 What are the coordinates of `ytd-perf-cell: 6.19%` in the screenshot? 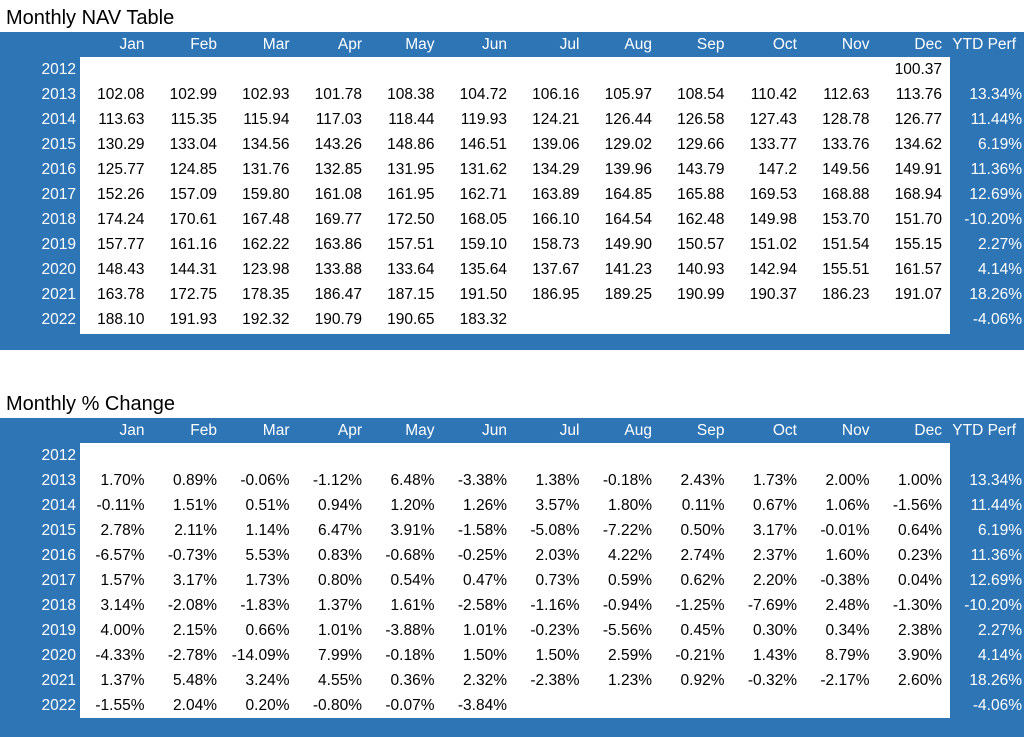 It's located at (1000, 530).